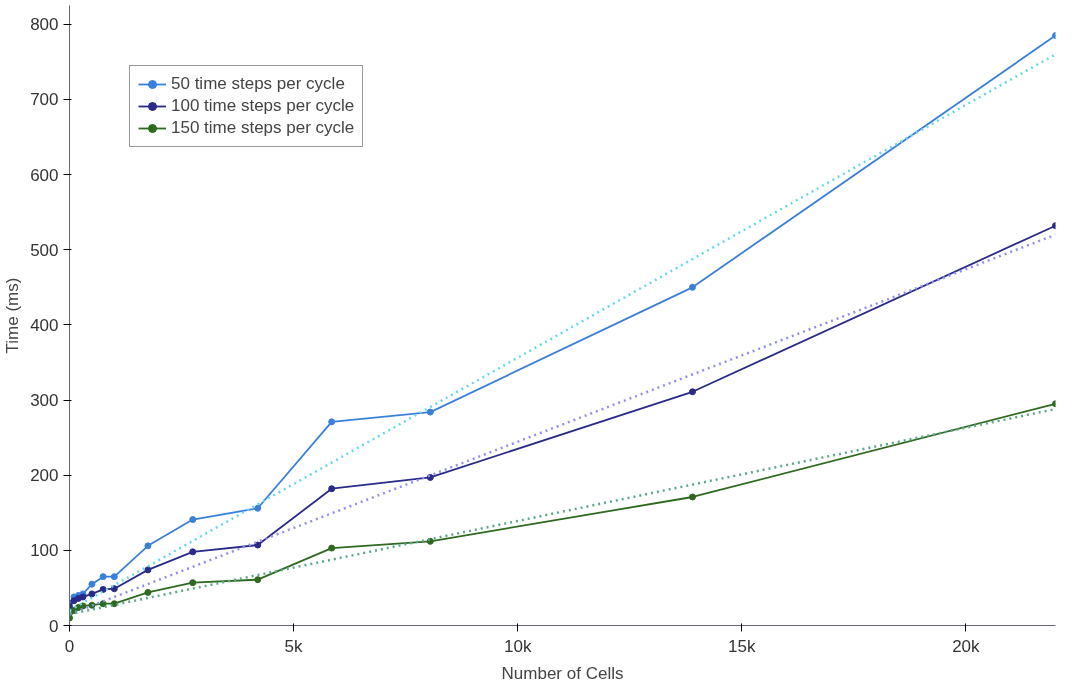 This screenshot has width=1082, height=692. Describe the element at coordinates (44, 175) in the screenshot. I see `y-tick-label: 600` at that location.